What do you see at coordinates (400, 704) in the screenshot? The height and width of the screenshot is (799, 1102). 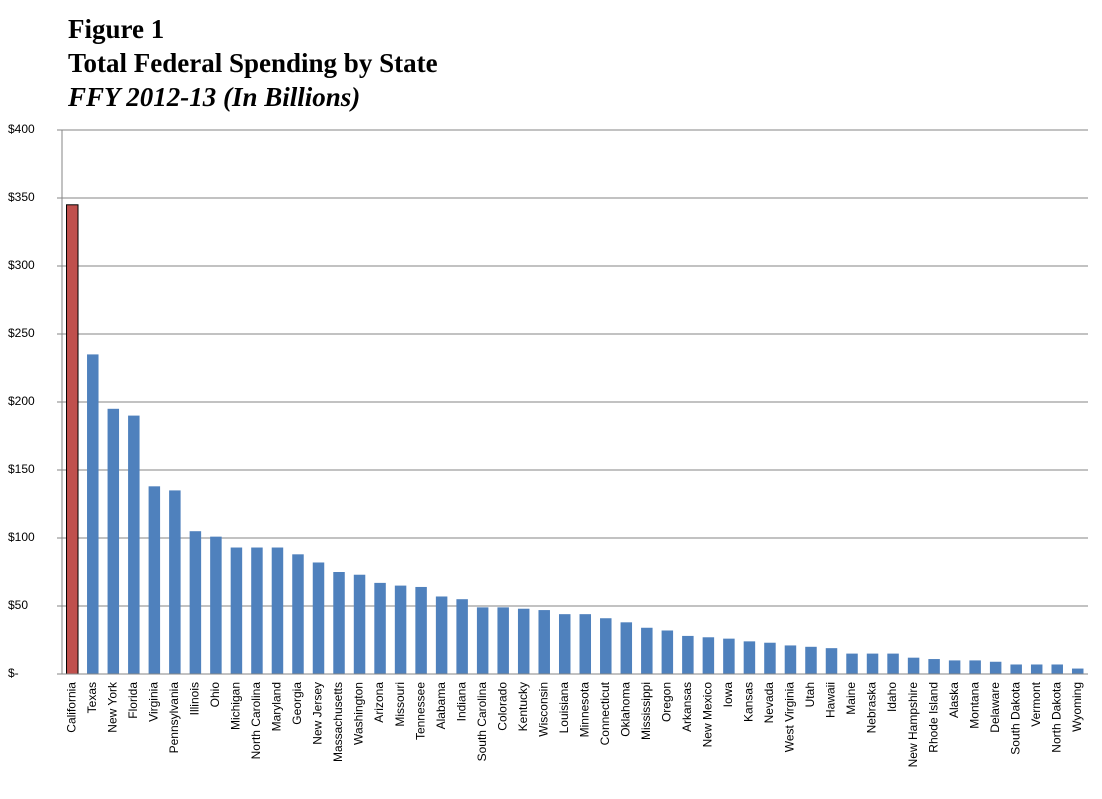 I see `x-tick-label: Missouri` at bounding box center [400, 704].